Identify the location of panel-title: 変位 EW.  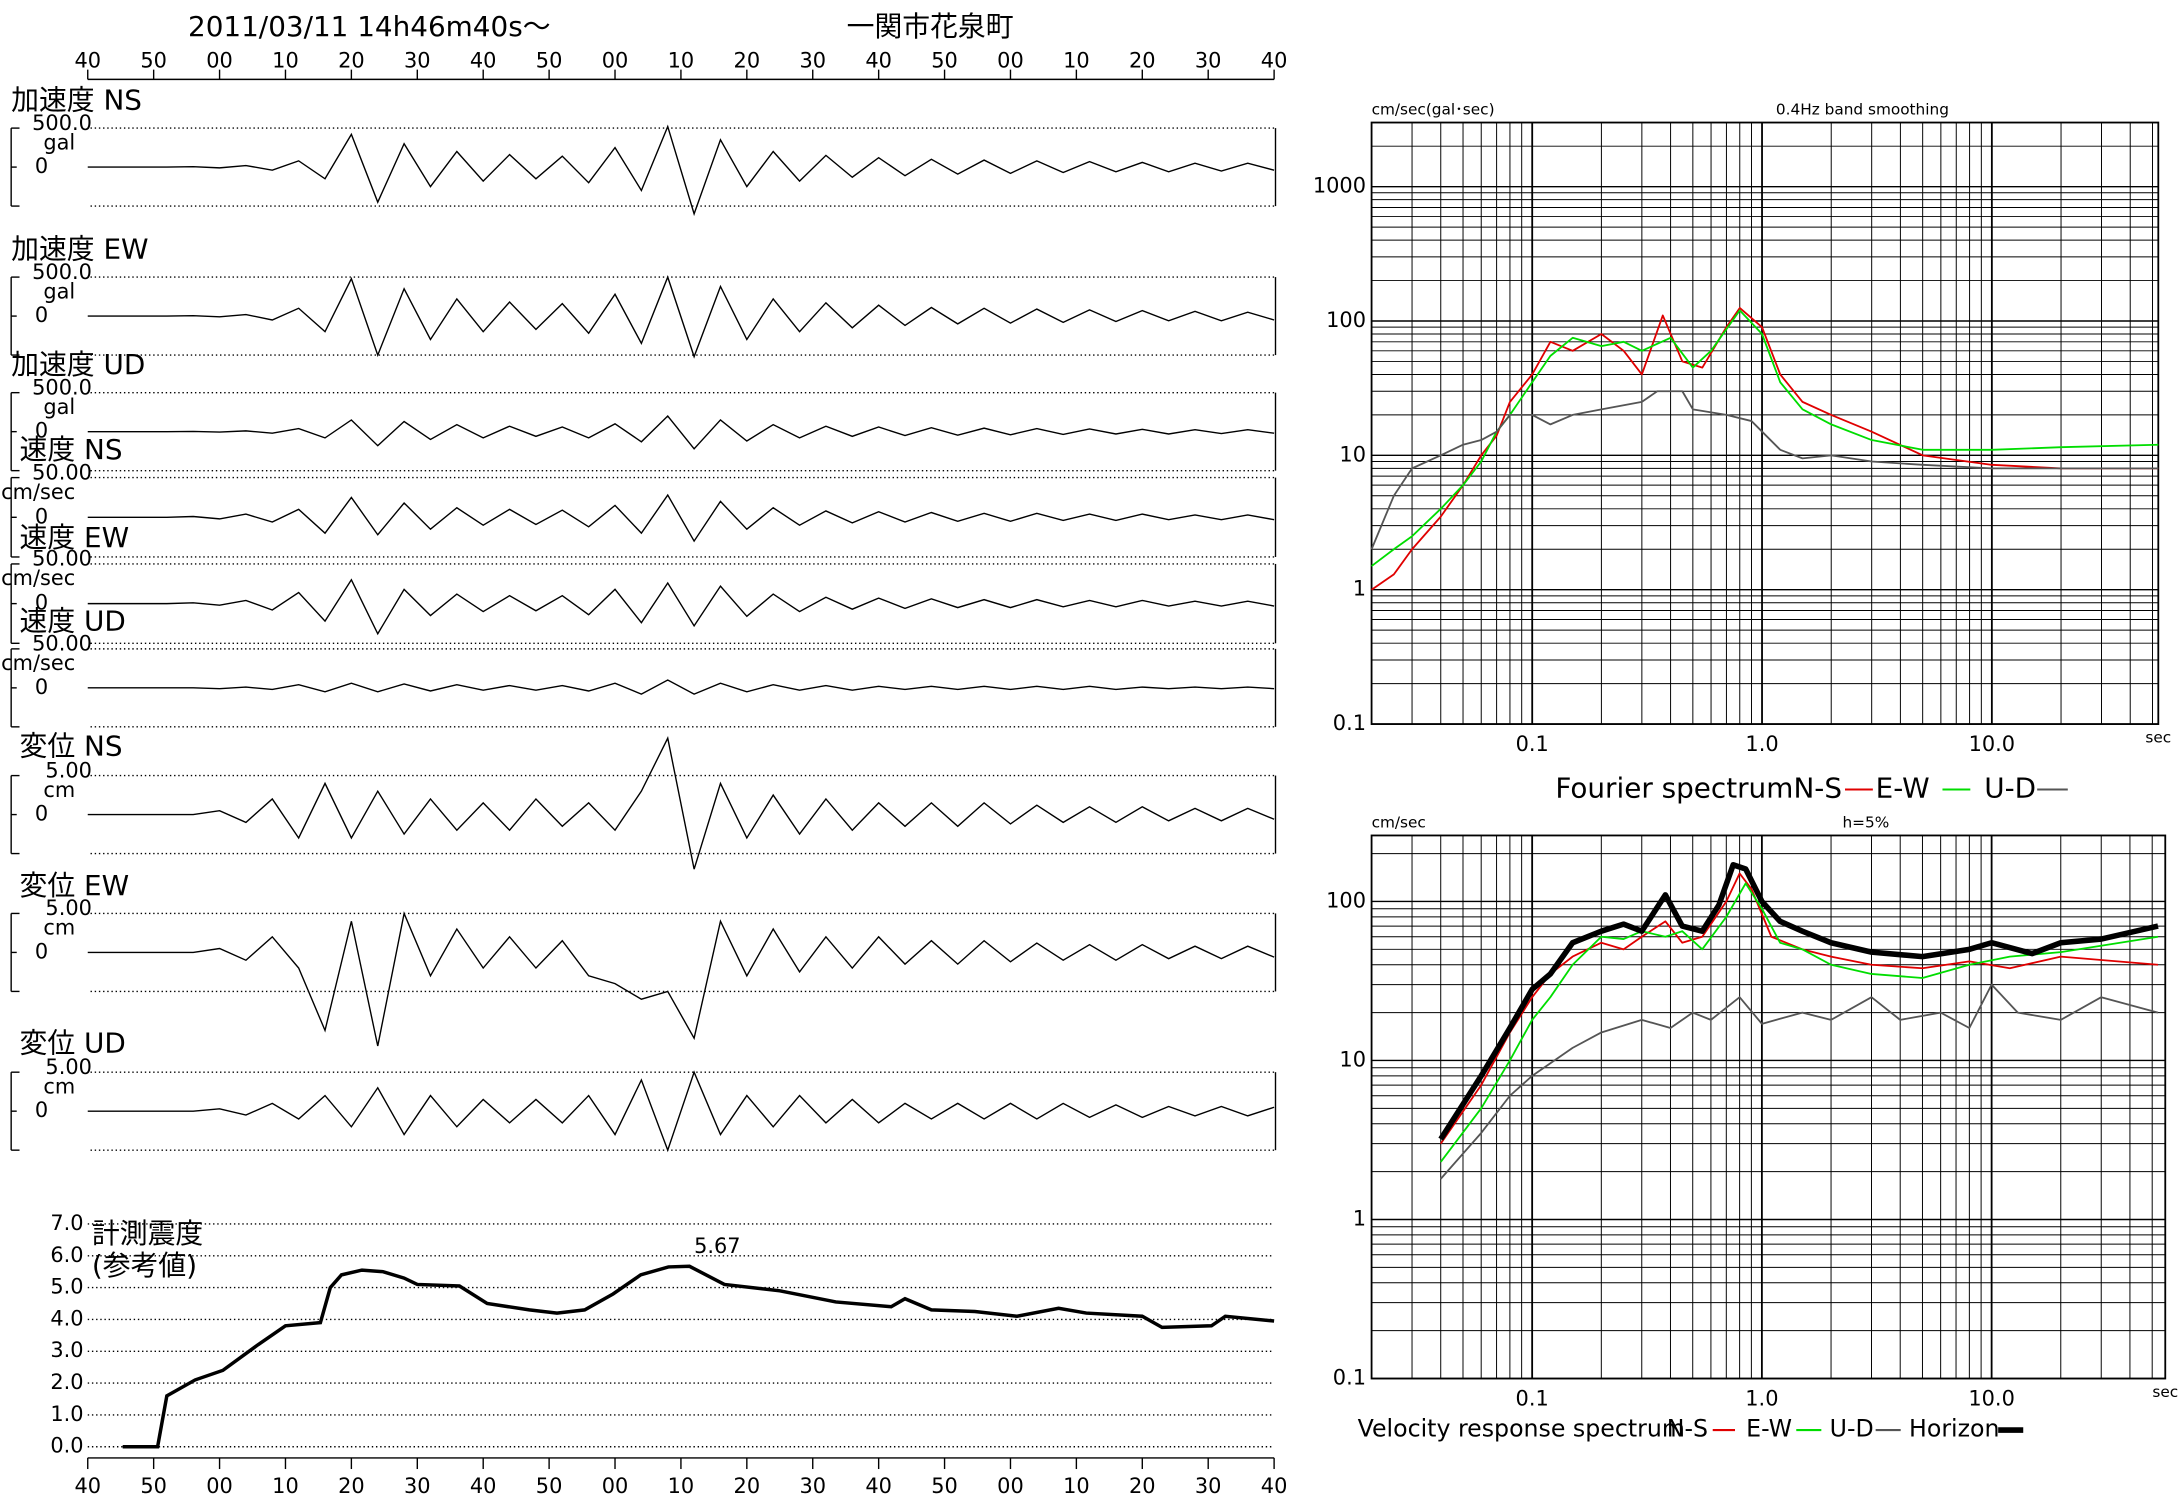
(75, 885).